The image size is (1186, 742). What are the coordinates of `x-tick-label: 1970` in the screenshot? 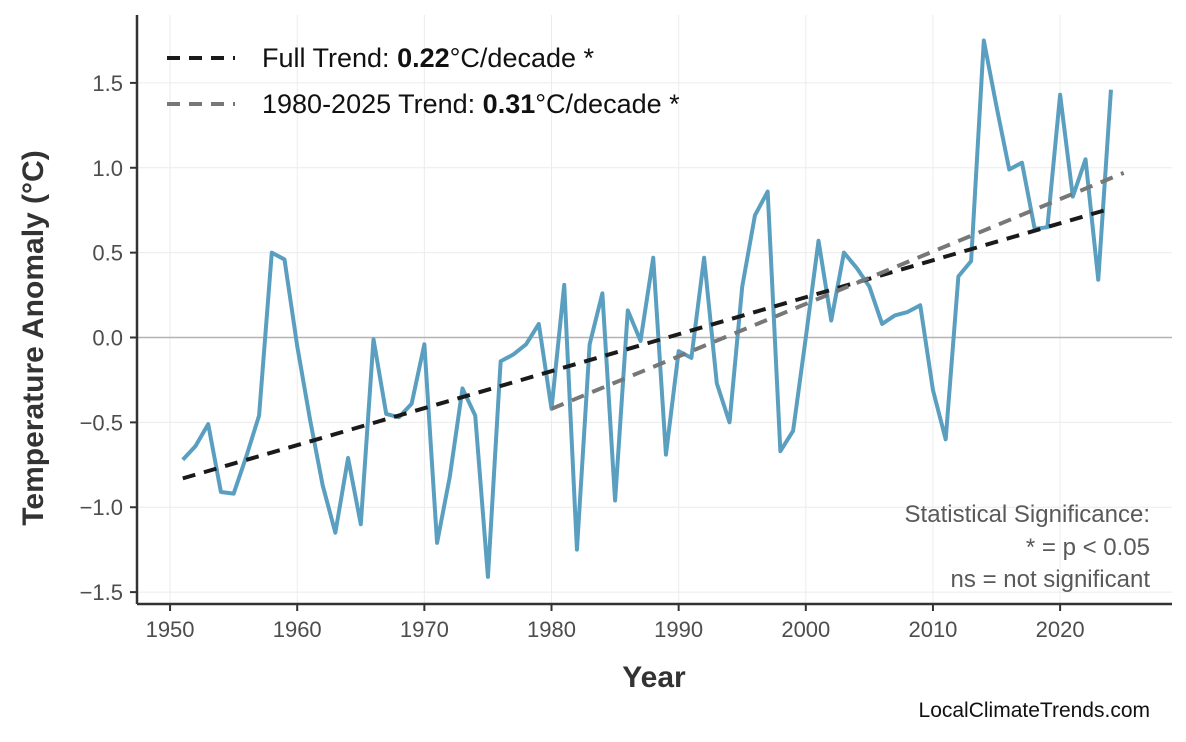 It's located at (424, 629).